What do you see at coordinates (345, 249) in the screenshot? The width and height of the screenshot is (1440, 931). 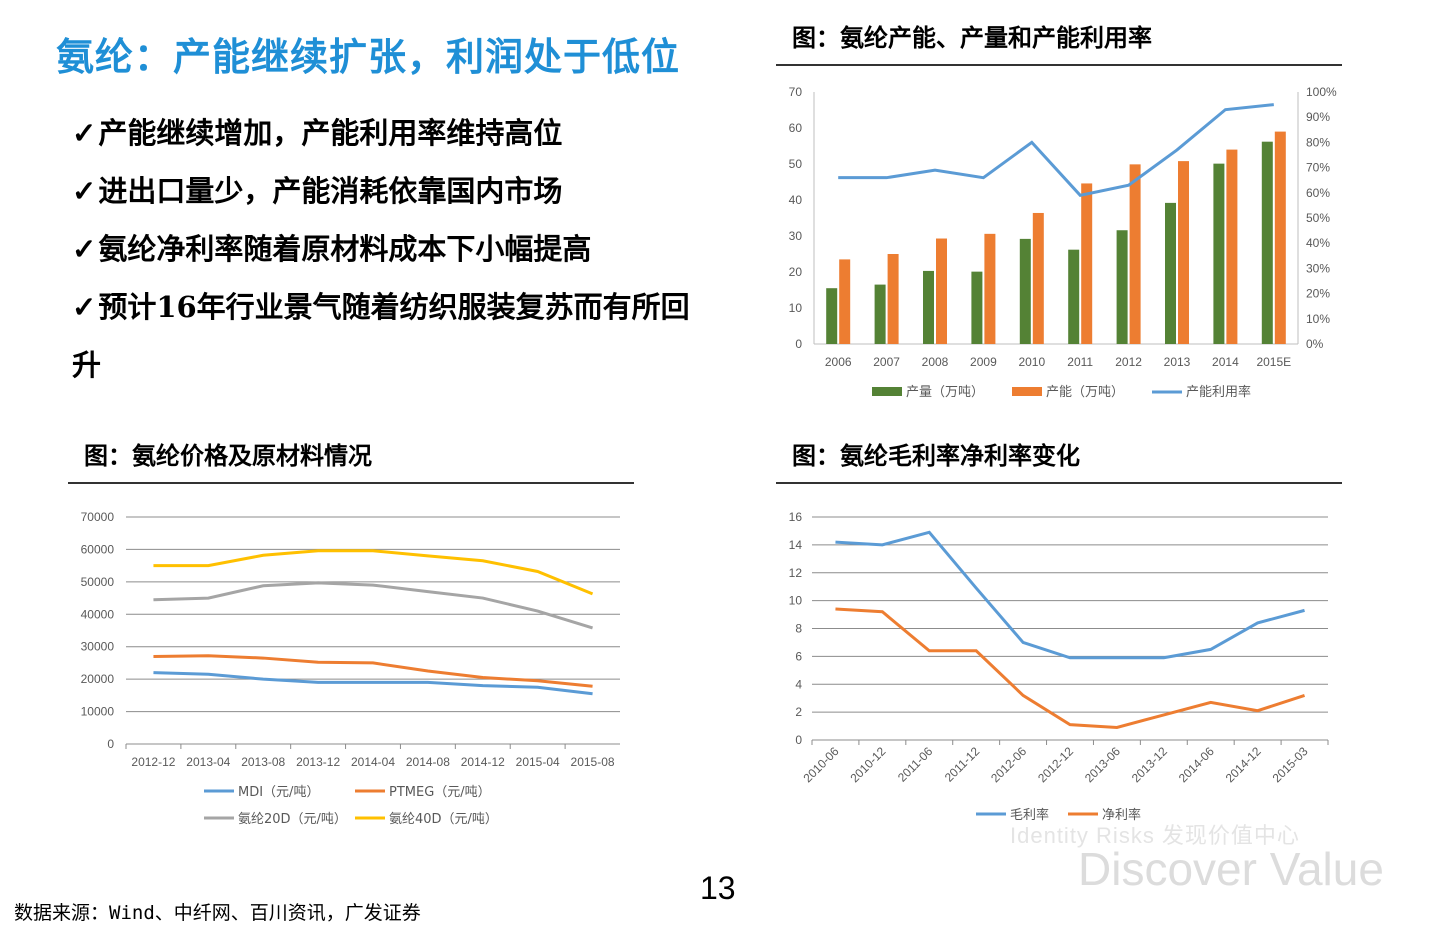 I see `bullet-text: 氨纶净利率随着原材料成本下小幅提高` at bounding box center [345, 249].